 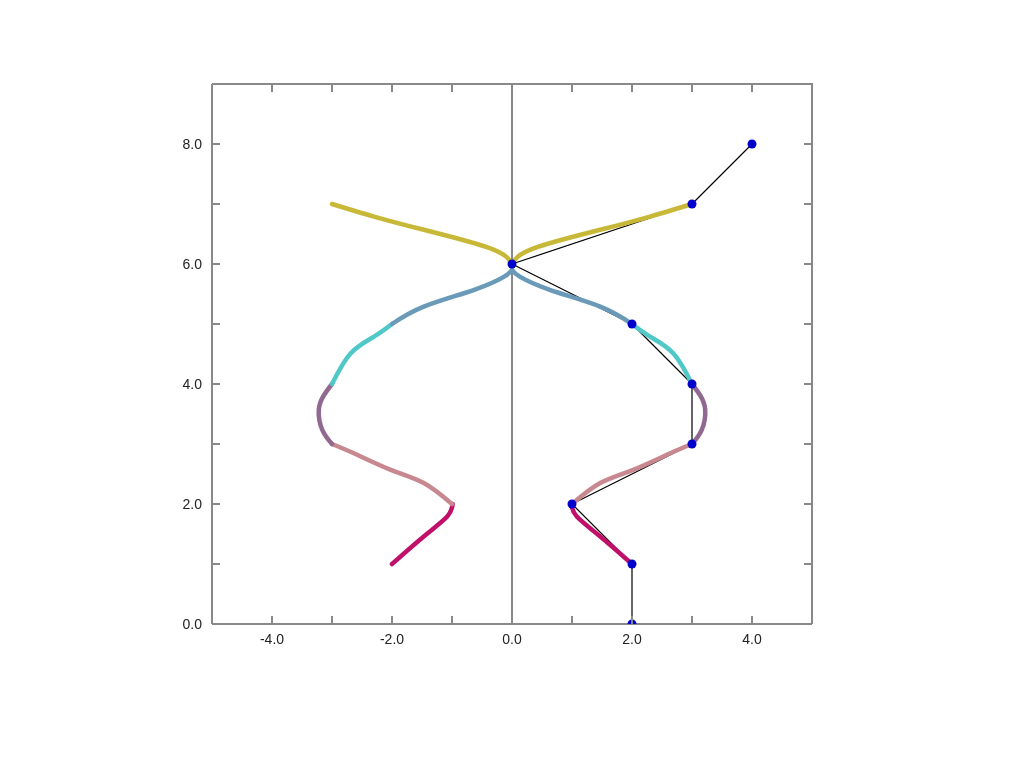 I want to click on y-tick-label: 6.0, so click(x=192, y=264).